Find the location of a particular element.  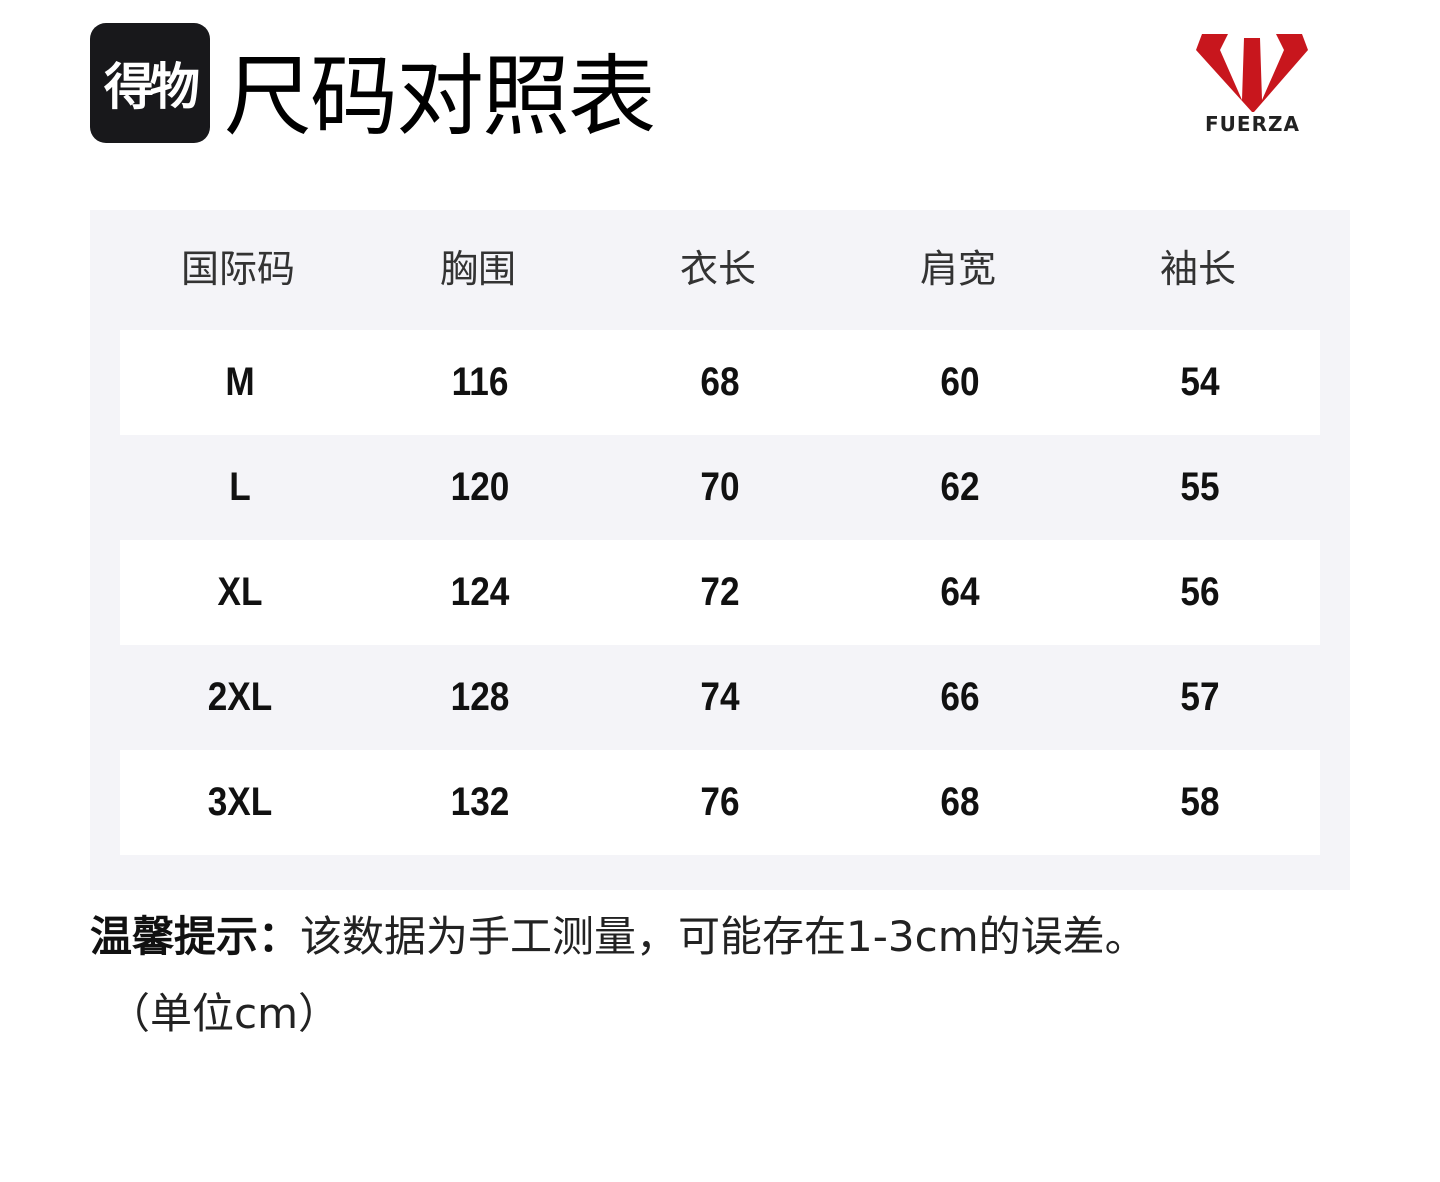

tip-note: 温馨提示：该数据为手工测量，可能存在1-3cm的误差。 is located at coordinates (618, 937).